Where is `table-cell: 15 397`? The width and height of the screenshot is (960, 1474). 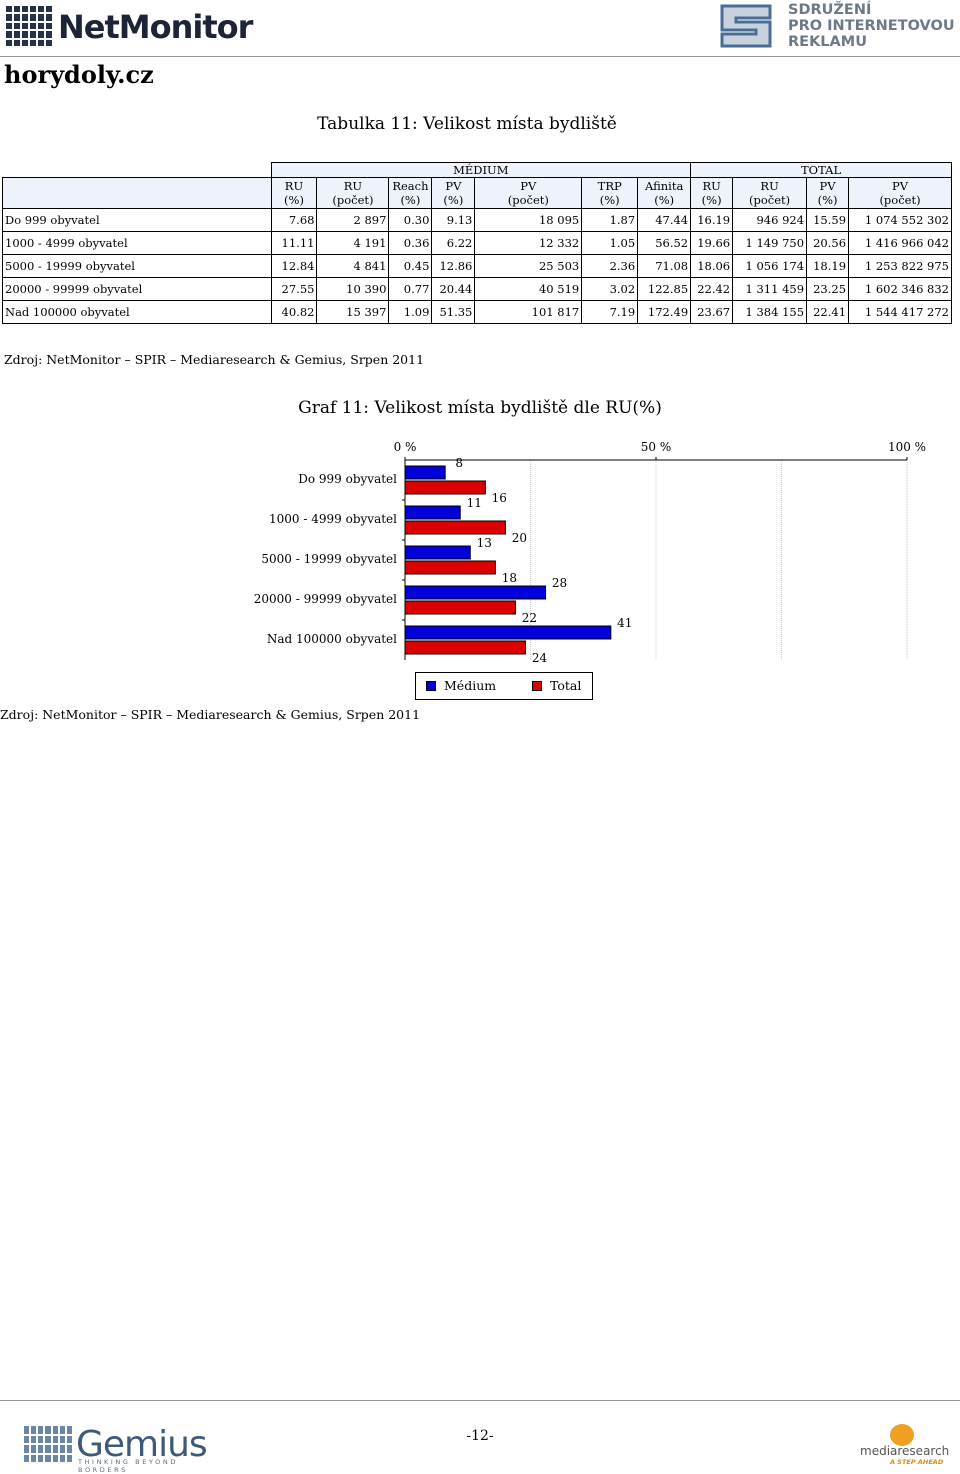
table-cell: 15 397 is located at coordinates (353, 312).